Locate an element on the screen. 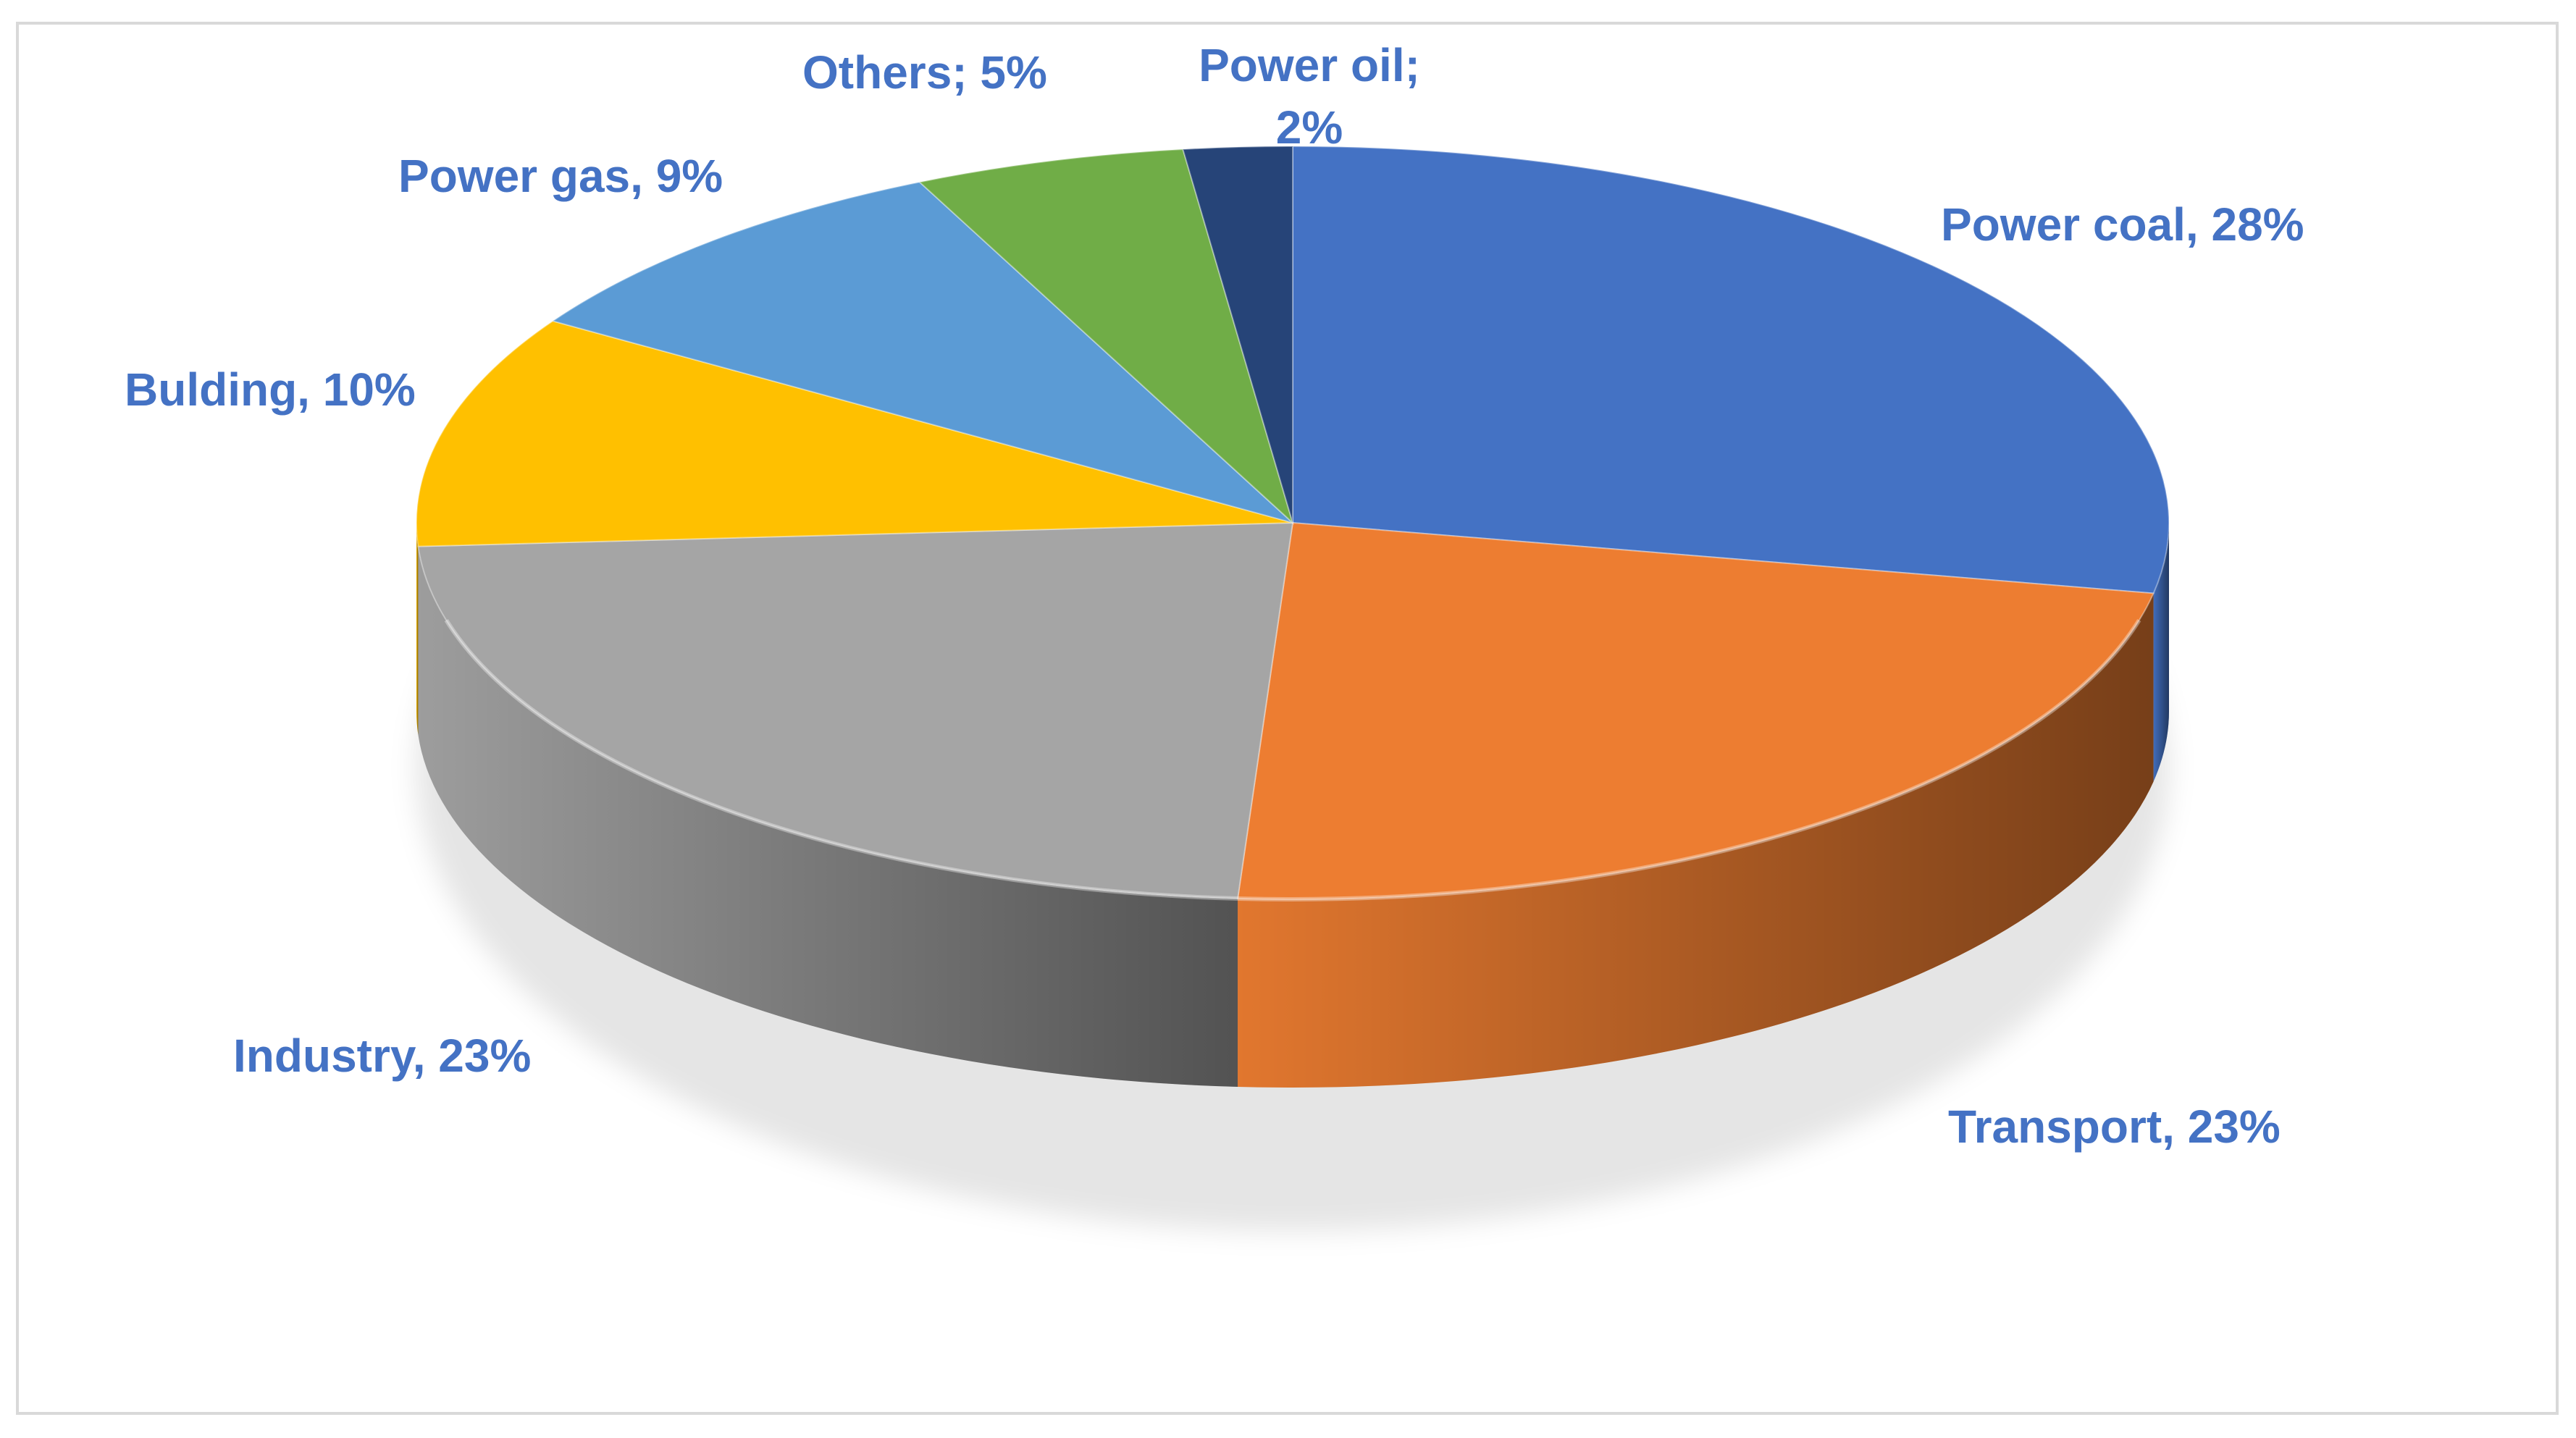 Image resolution: width=2576 pixels, height=1438 pixels. pie-slice-power-gas is located at coordinates (921, 352).